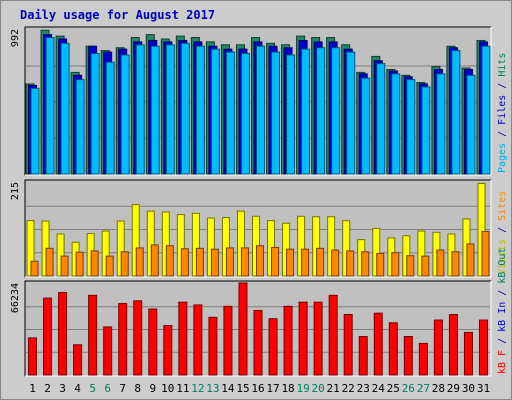 This screenshot has height=400, width=512. I want to click on x-tick-label-day-13: 13, so click(212, 388).